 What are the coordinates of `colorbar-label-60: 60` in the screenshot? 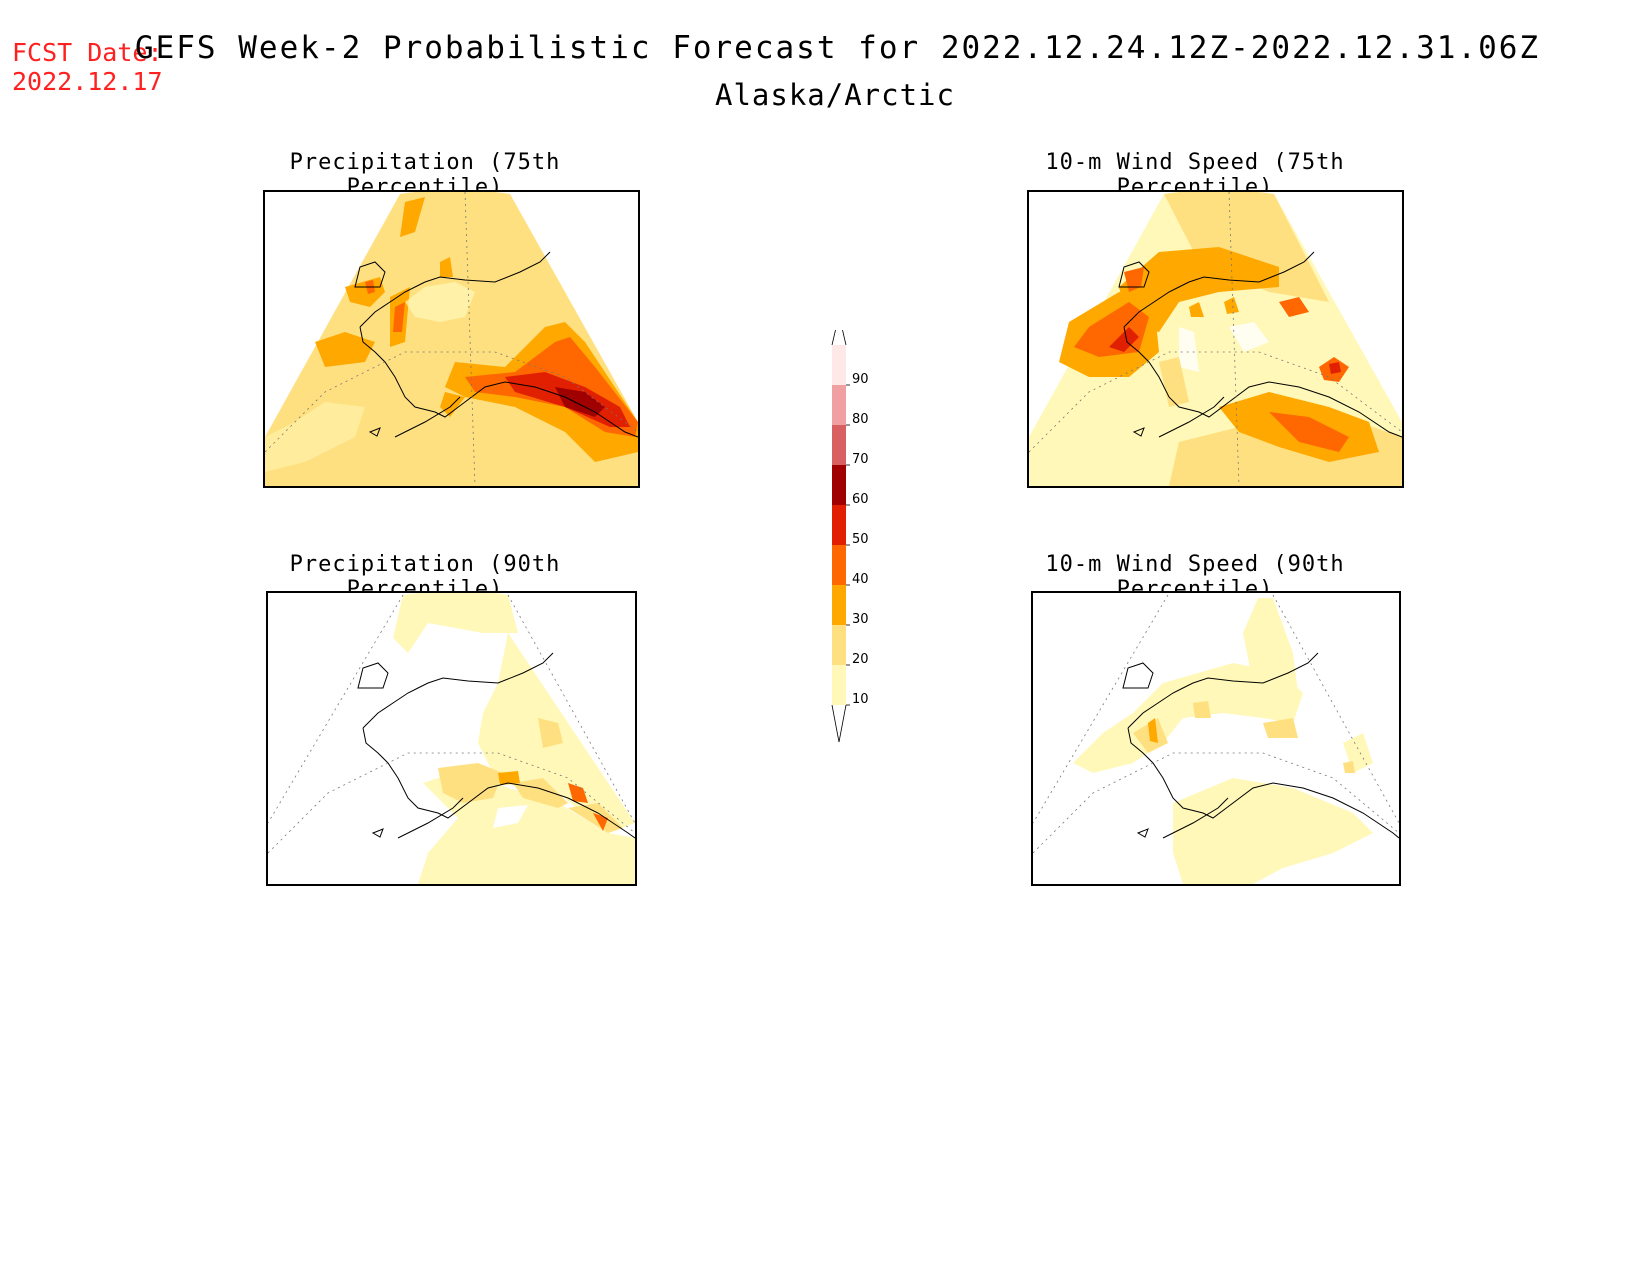 It's located at (860, 499).